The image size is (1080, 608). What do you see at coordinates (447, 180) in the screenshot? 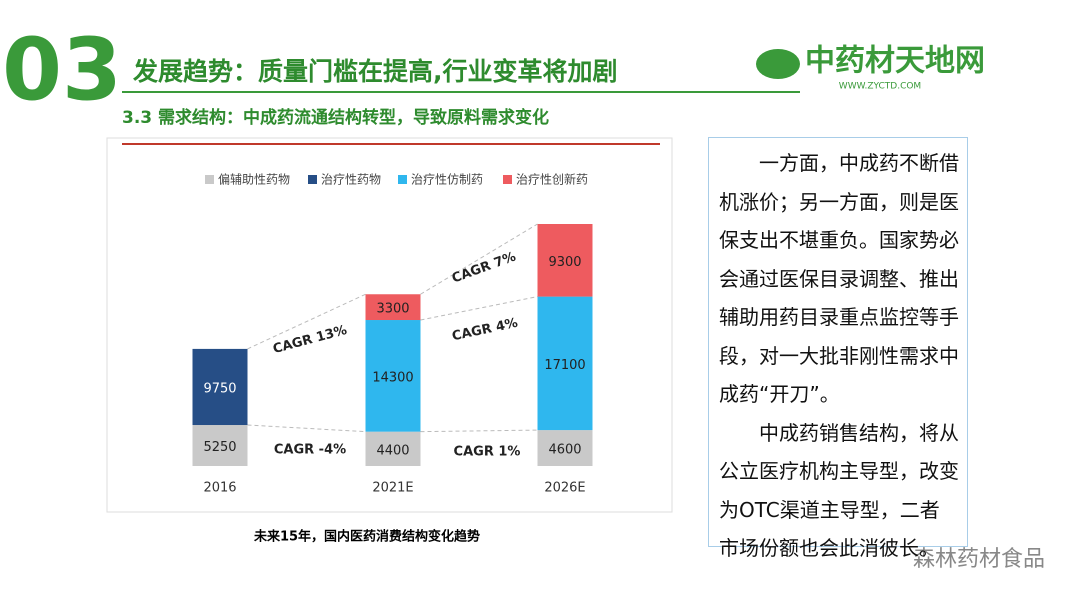
I see `legend-label: 治疗性仿制药` at bounding box center [447, 180].